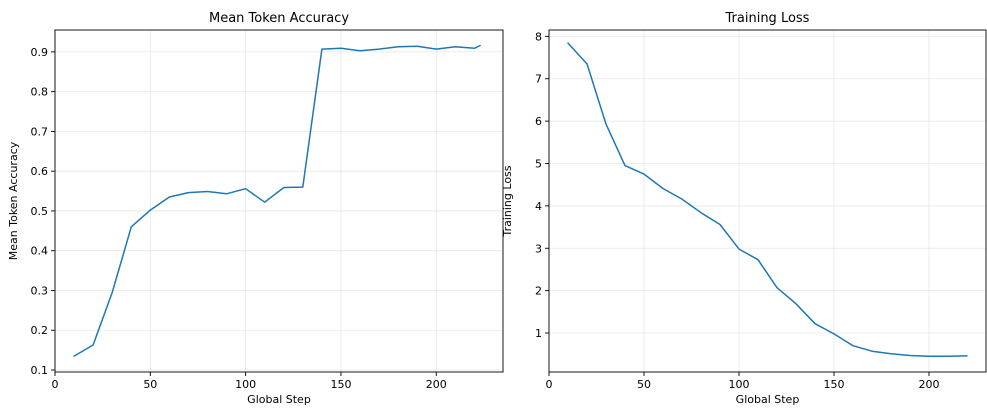  Describe the element at coordinates (538, 206) in the screenshot. I see `loss-y-tick-label: 4` at that location.